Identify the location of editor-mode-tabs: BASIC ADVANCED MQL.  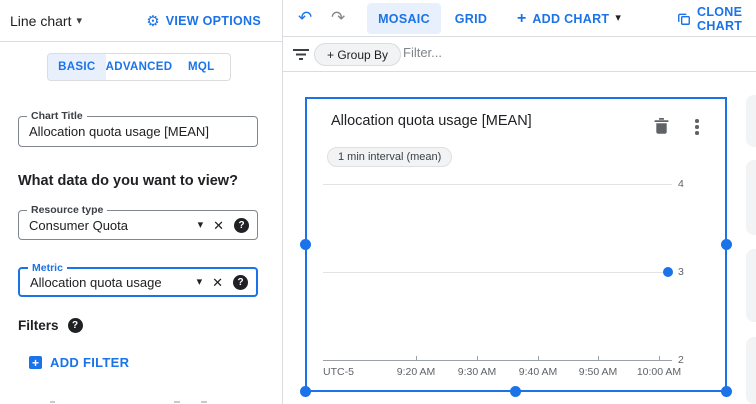
(139, 67).